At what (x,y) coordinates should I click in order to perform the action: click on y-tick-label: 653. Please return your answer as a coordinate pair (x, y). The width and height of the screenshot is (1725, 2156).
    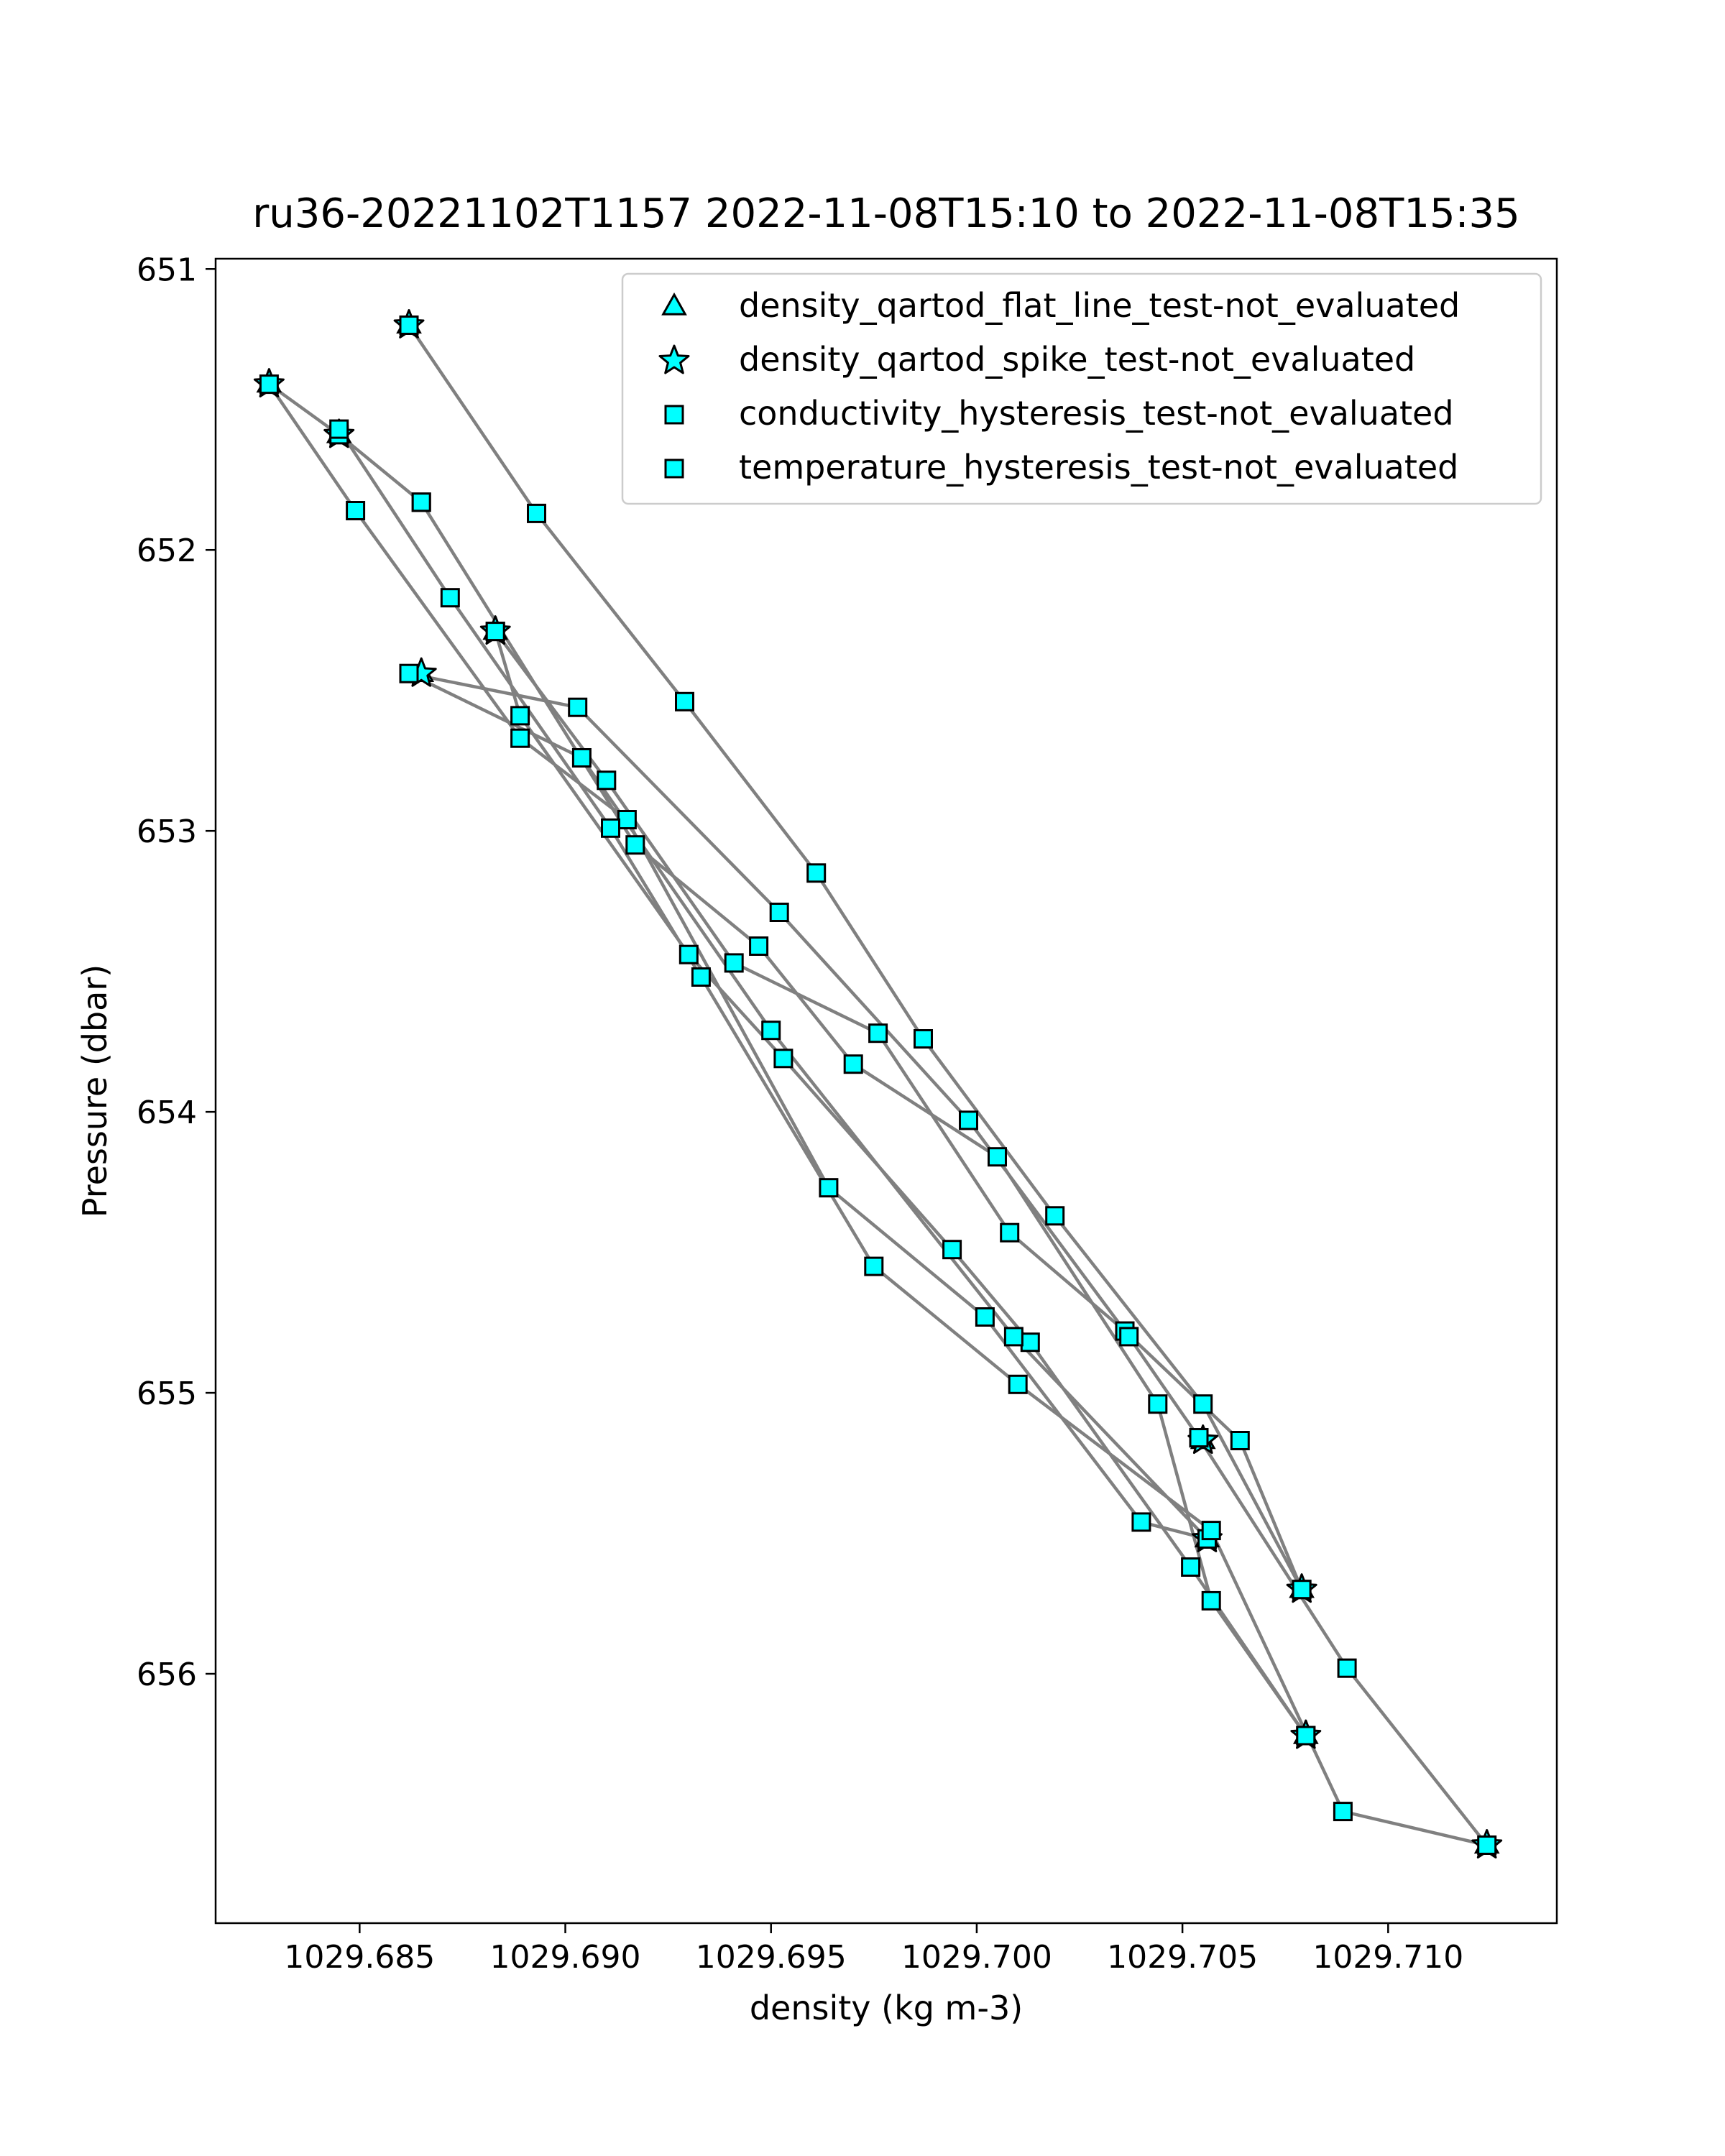
    Looking at the image, I should click on (167, 832).